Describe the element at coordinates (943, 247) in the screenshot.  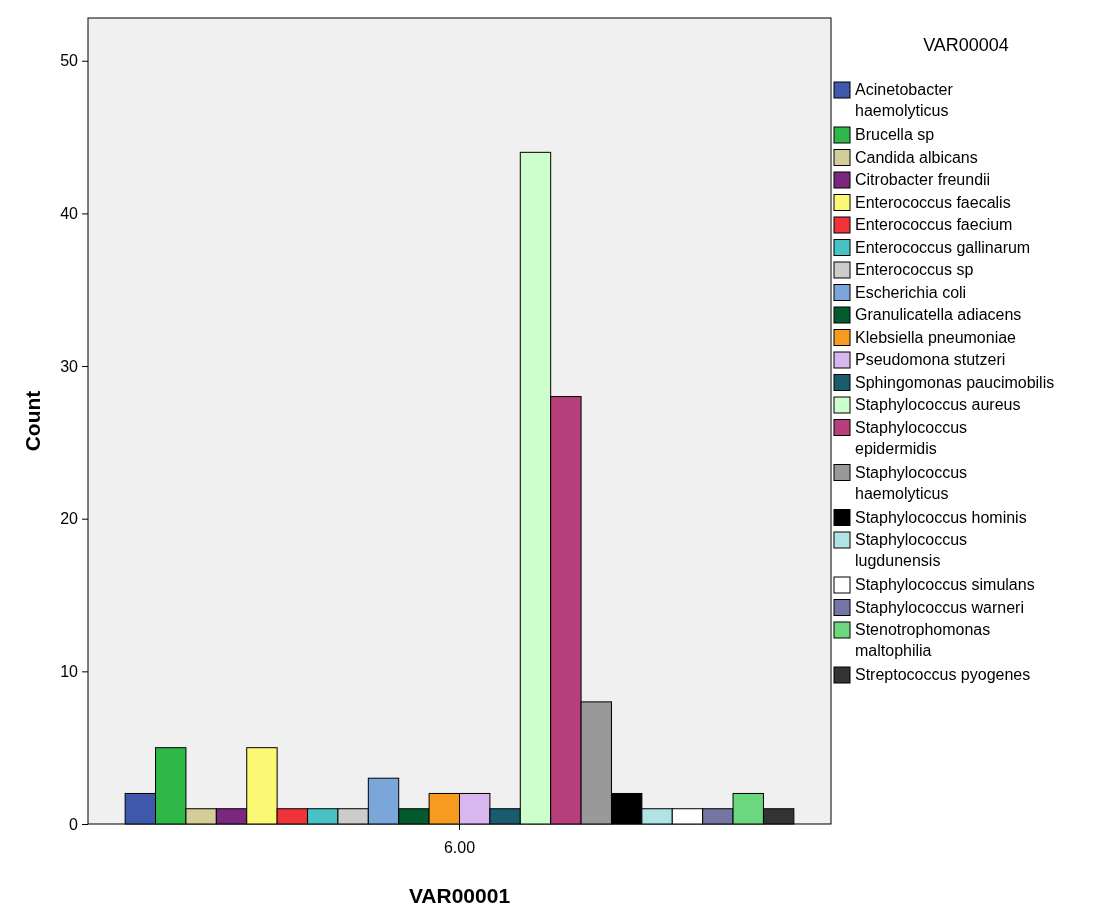
I see `legend-label: Enterococcus gallinarum` at that location.